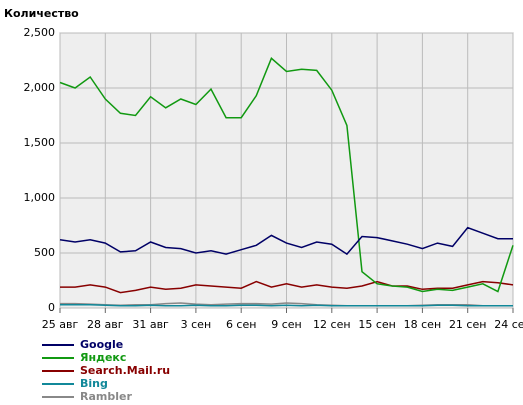 The height and width of the screenshot is (405, 523). I want to click on x-tick-label: 12 сен, so click(332, 324).